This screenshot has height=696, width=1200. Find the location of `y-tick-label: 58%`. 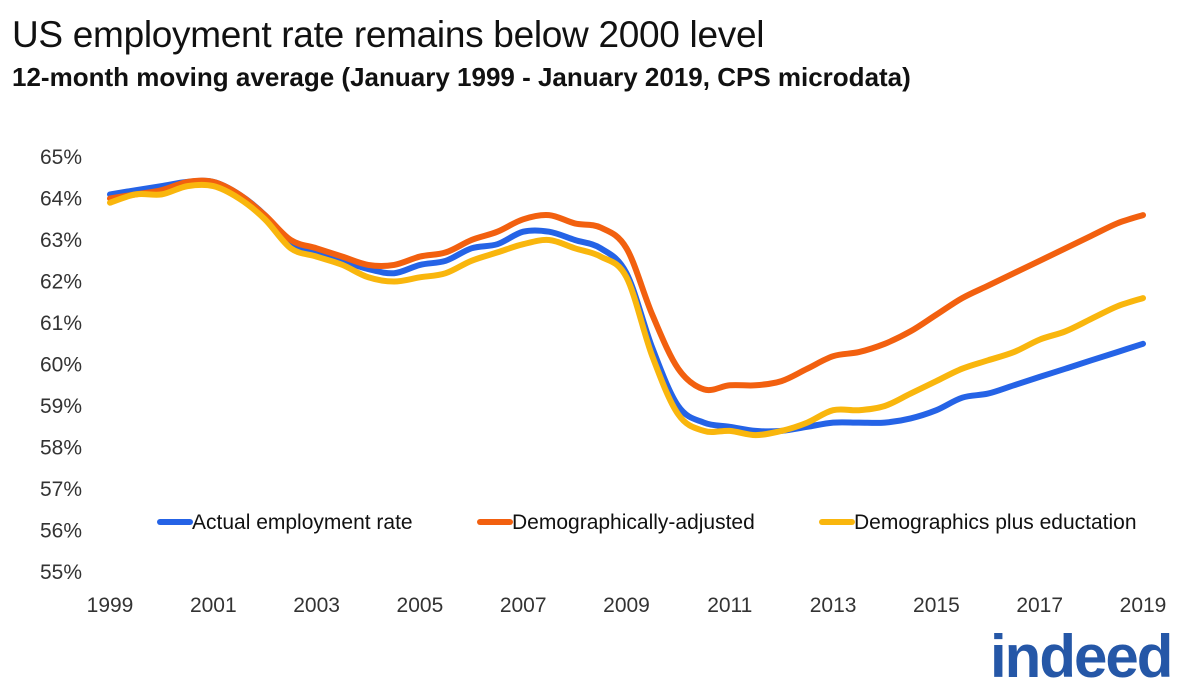

y-tick-label: 58% is located at coordinates (61, 448).